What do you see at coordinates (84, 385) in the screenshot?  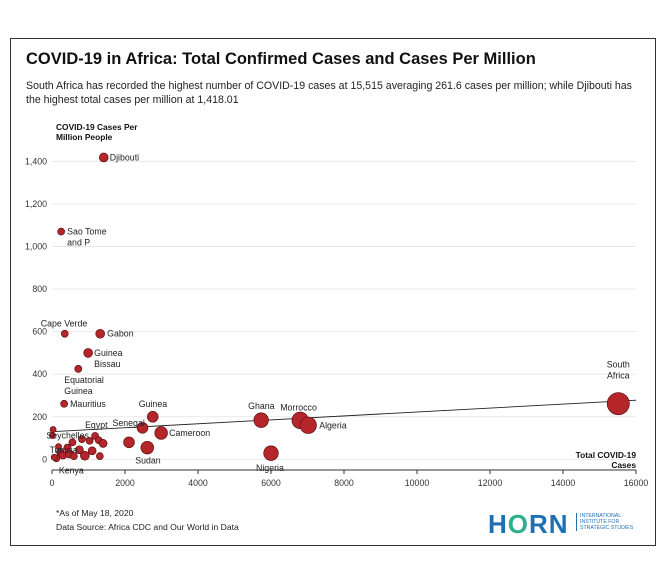 I see `point-label: Equatorial Guinea` at bounding box center [84, 385].